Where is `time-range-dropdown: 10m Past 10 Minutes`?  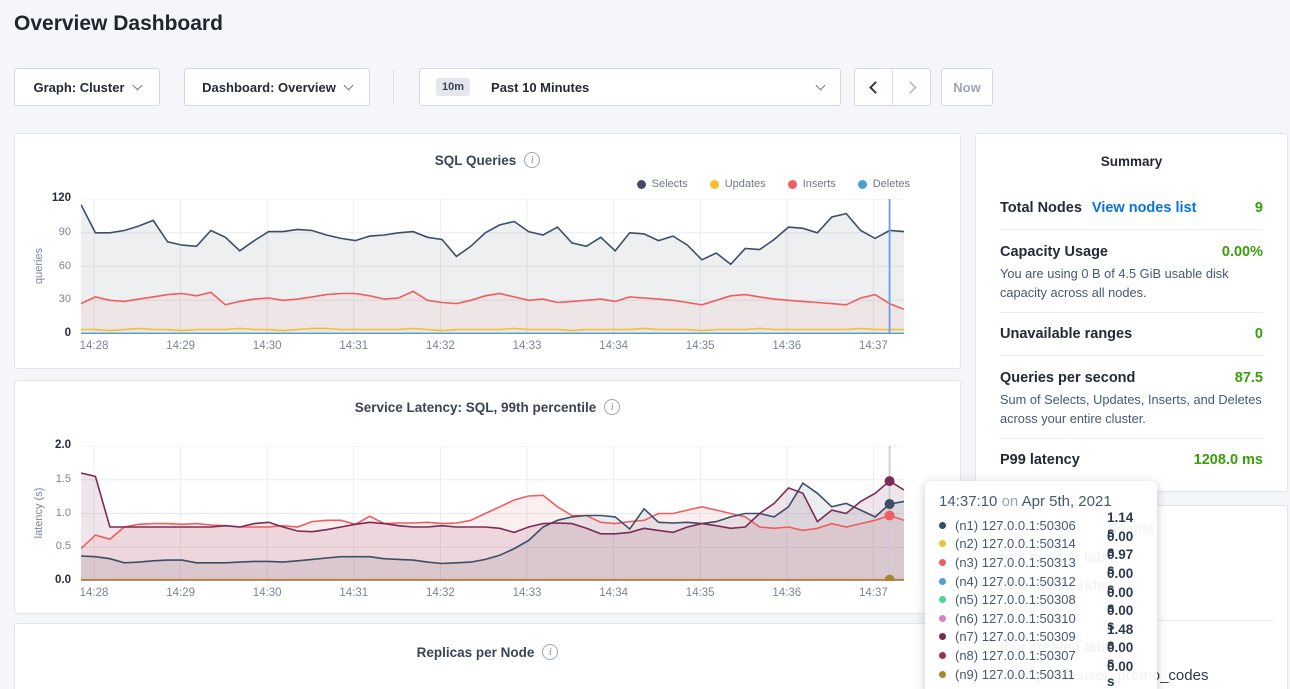
time-range-dropdown: 10m Past 10 Minutes is located at coordinates (630, 87).